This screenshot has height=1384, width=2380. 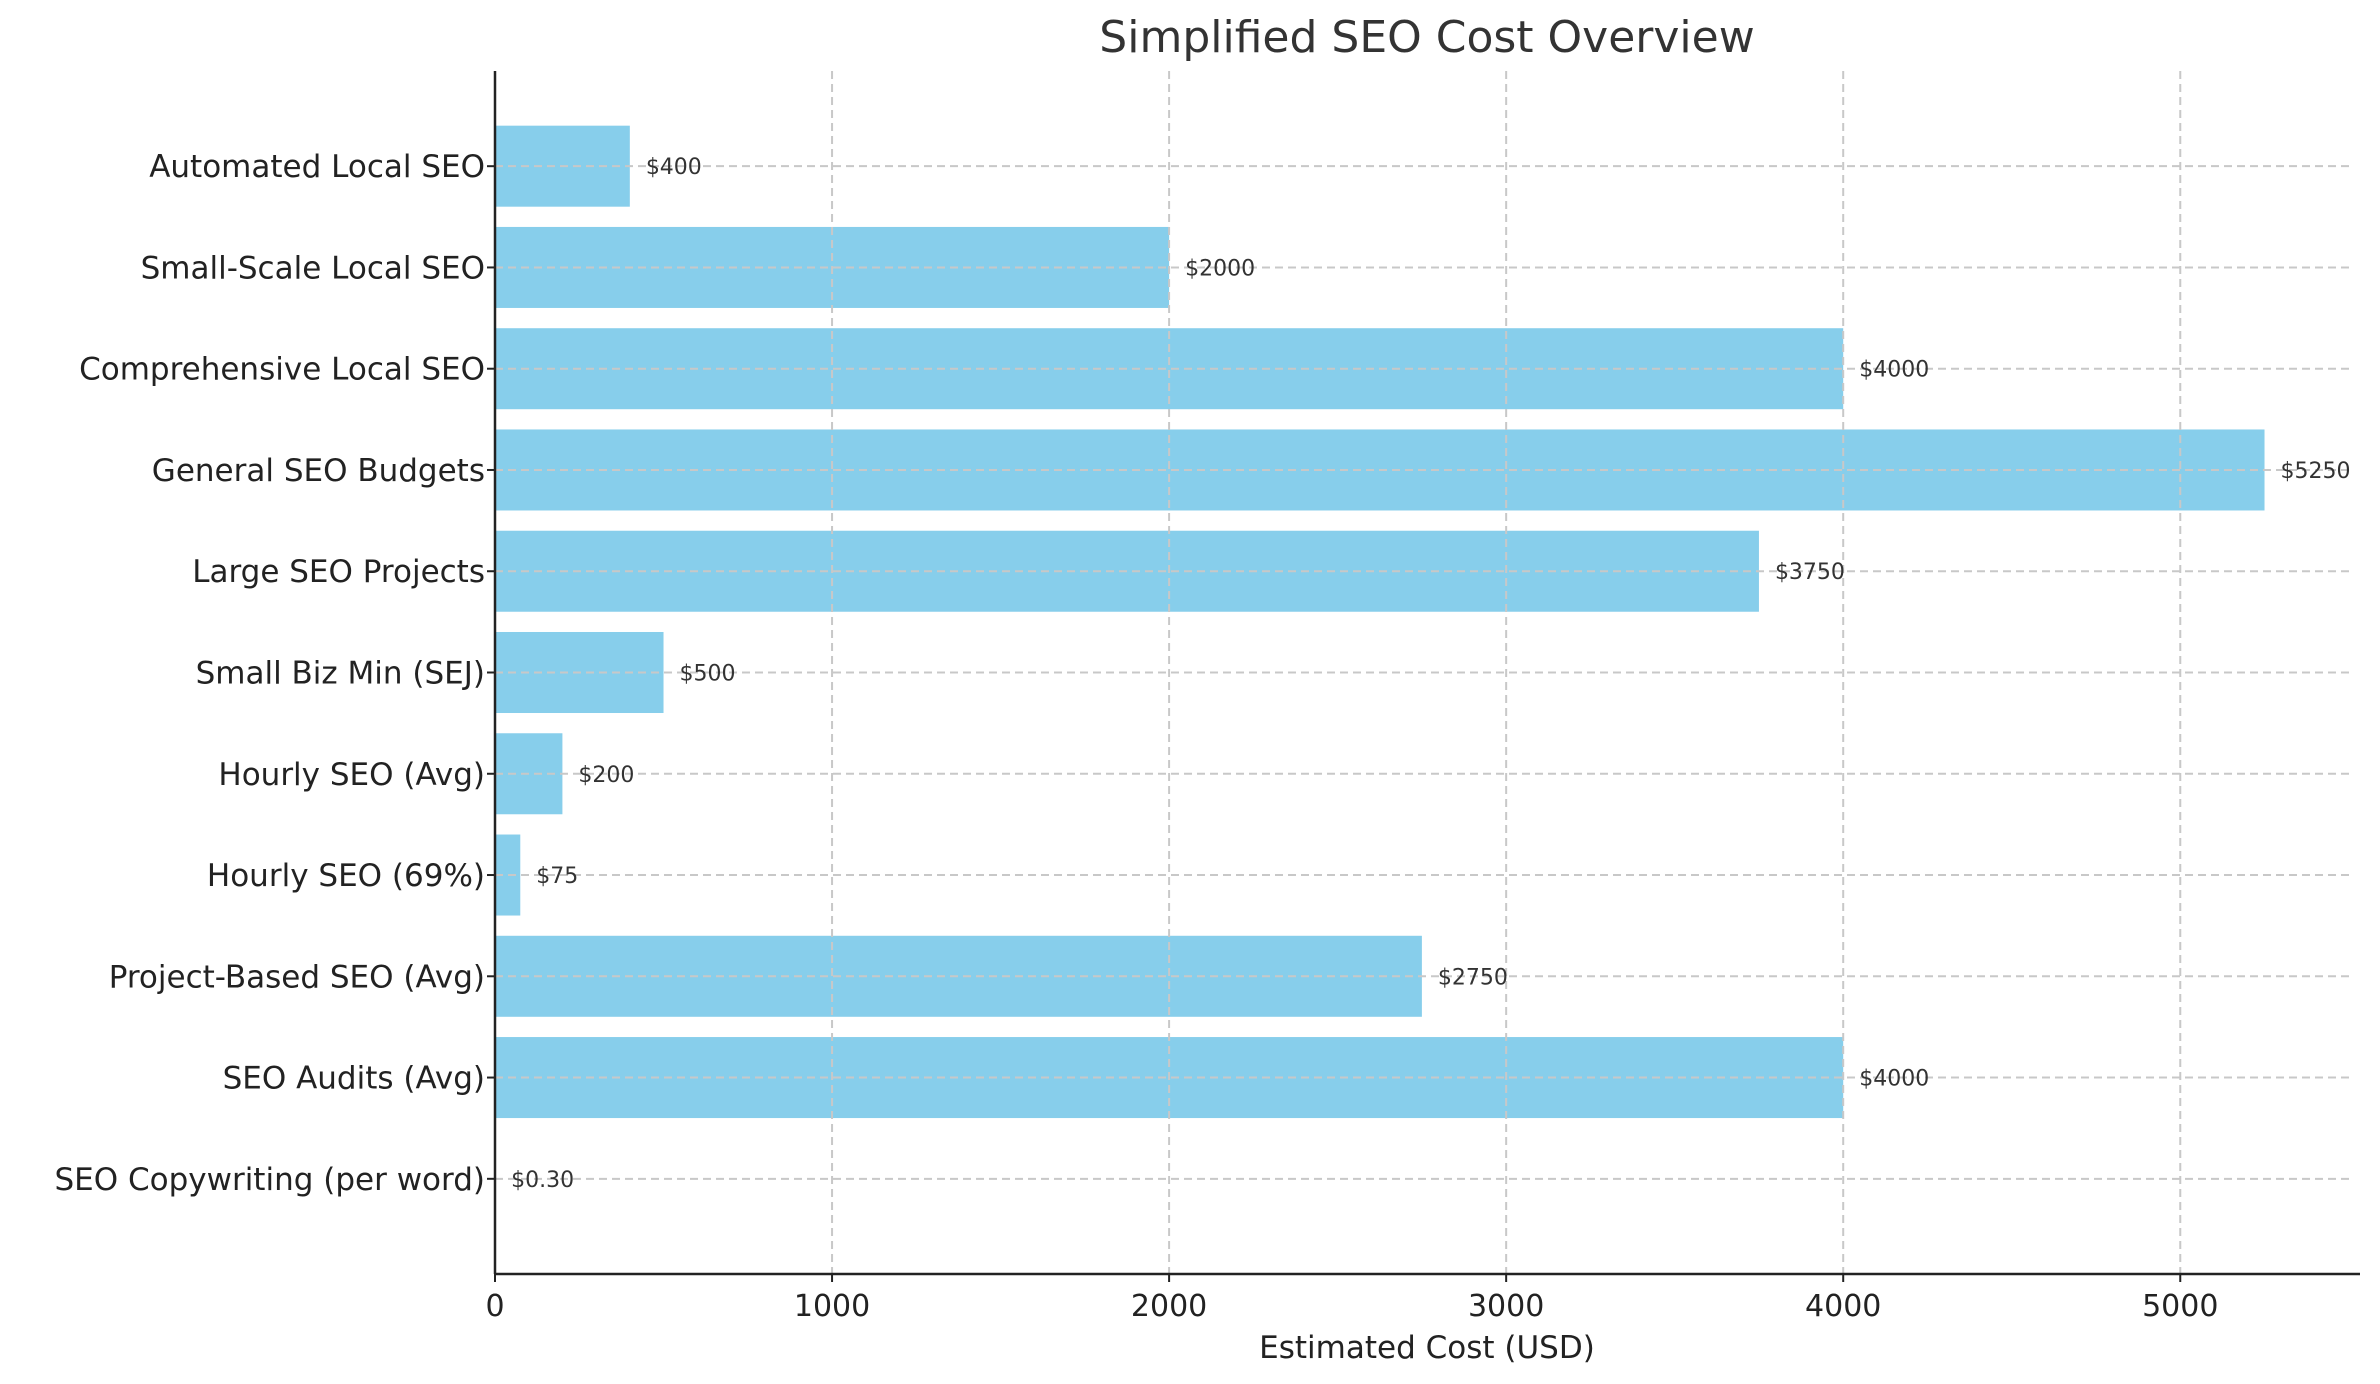 What do you see at coordinates (606, 775) in the screenshot?
I see `data-label: $200` at bounding box center [606, 775].